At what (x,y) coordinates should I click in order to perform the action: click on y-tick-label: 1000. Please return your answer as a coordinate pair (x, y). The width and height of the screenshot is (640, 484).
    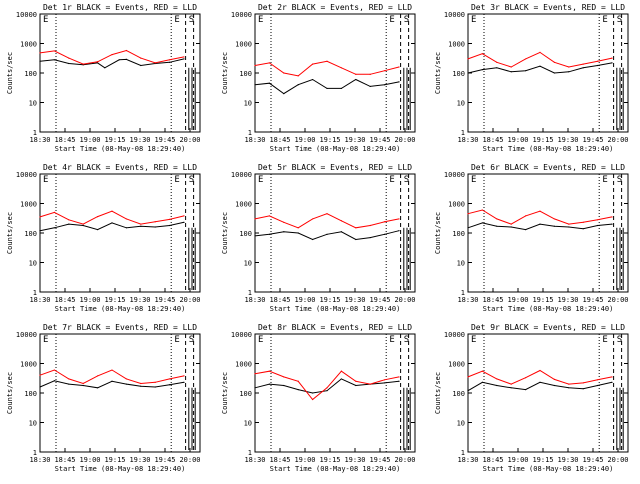
    Looking at the image, I should click on (28, 205).